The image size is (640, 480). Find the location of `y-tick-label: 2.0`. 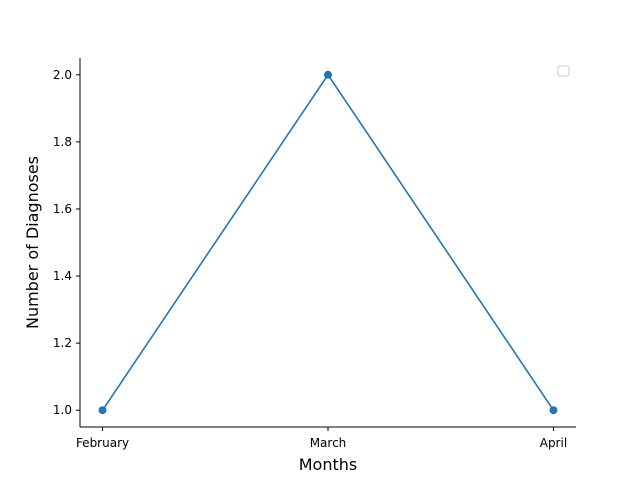

y-tick-label: 2.0 is located at coordinates (62, 75).